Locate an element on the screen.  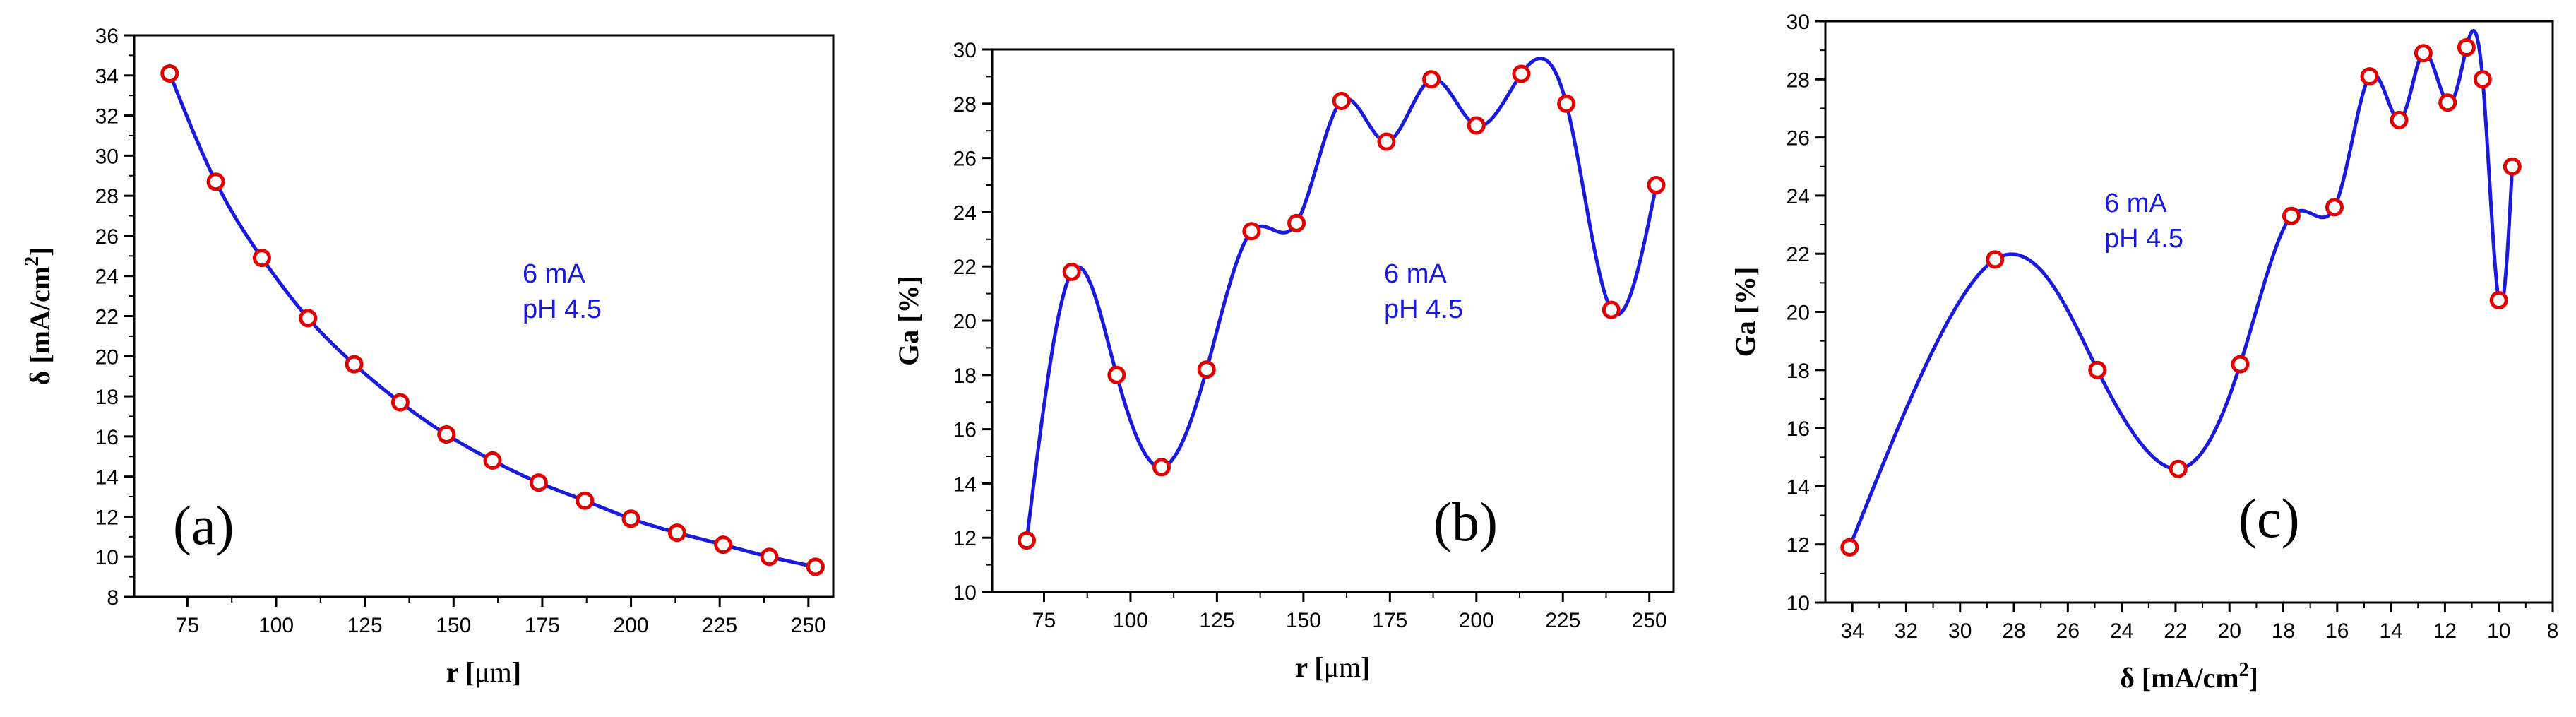
y-axis-title: Ga [%] is located at coordinates (1745, 312).